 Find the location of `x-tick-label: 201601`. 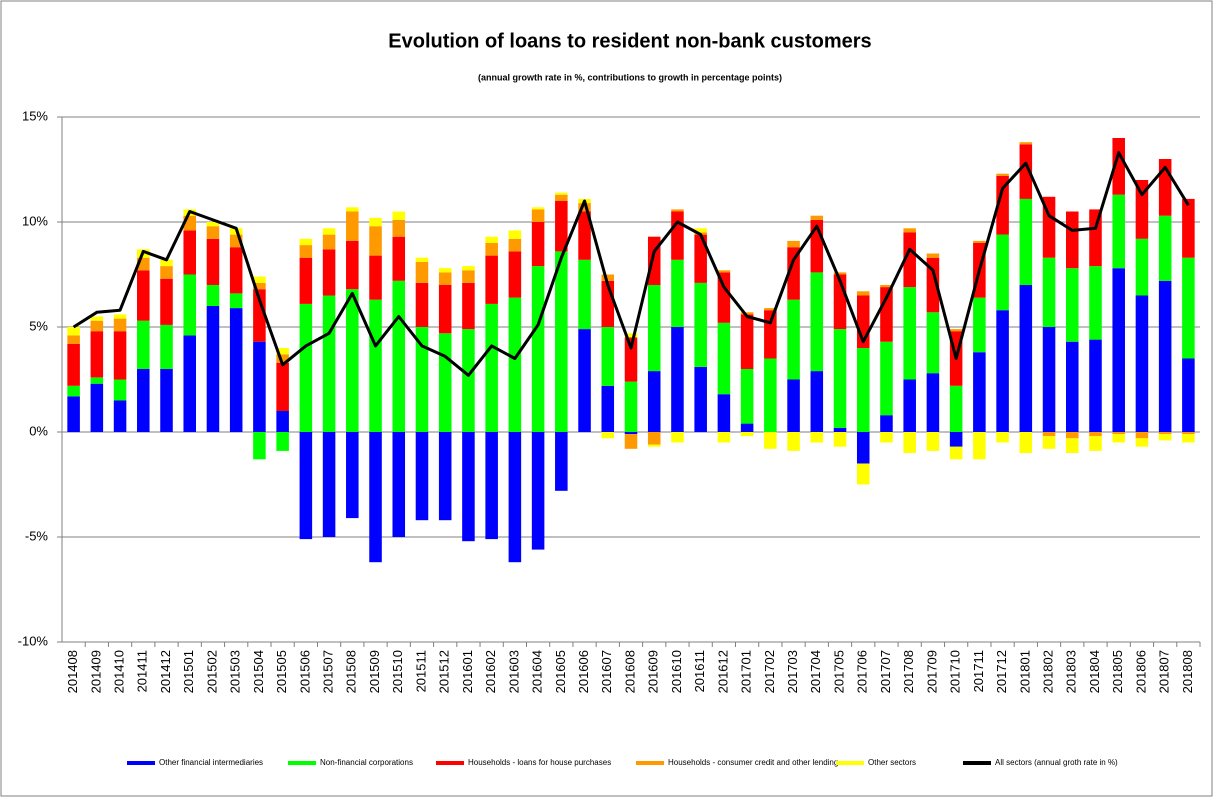

x-tick-label: 201601 is located at coordinates (467, 671).